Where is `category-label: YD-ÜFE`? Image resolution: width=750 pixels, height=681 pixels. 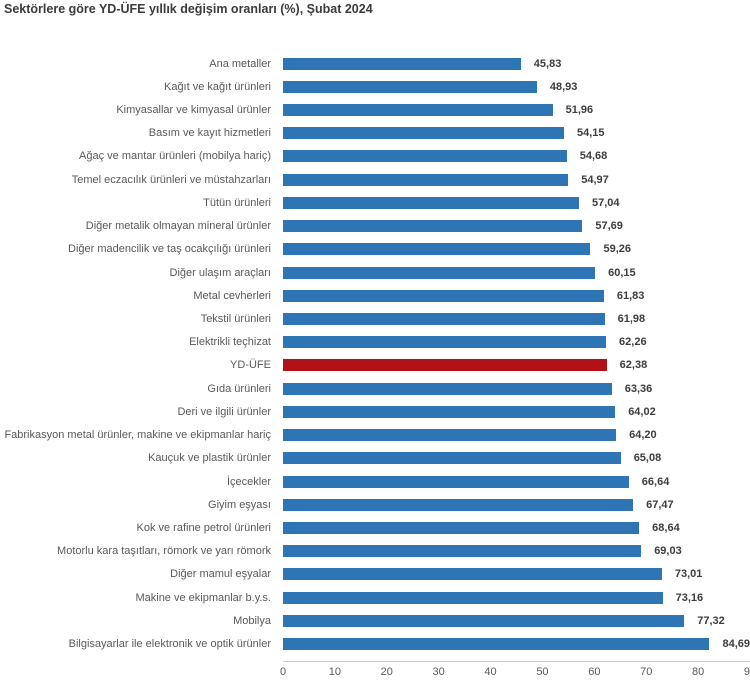
category-label: YD-ÜFE is located at coordinates (250, 365).